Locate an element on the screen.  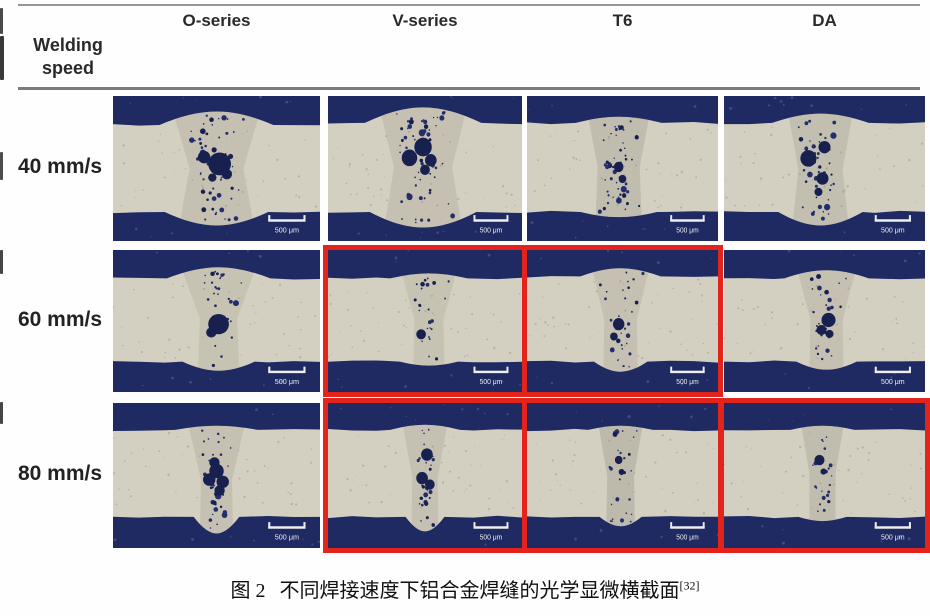
micrograph-t6-60mms: 500 μm is located at coordinates (622, 321).